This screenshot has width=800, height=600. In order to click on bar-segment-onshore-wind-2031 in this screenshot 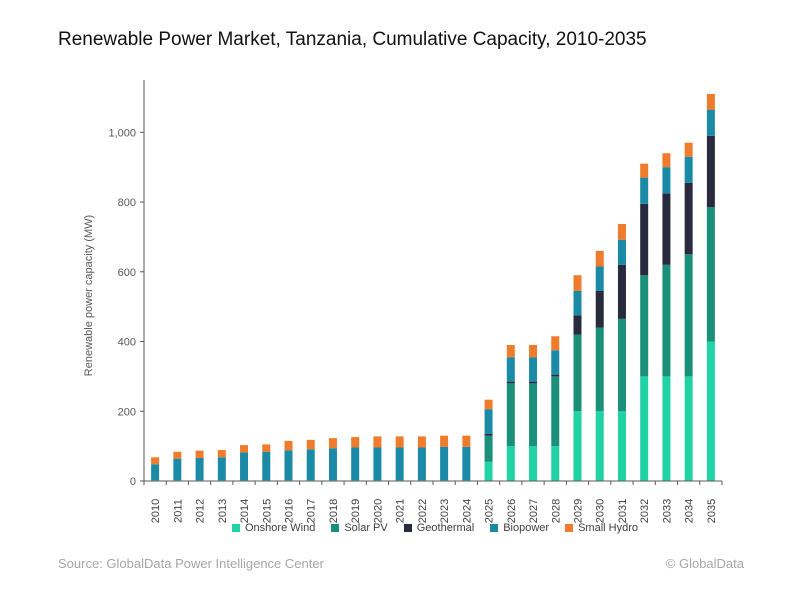, I will do `click(621, 446)`.